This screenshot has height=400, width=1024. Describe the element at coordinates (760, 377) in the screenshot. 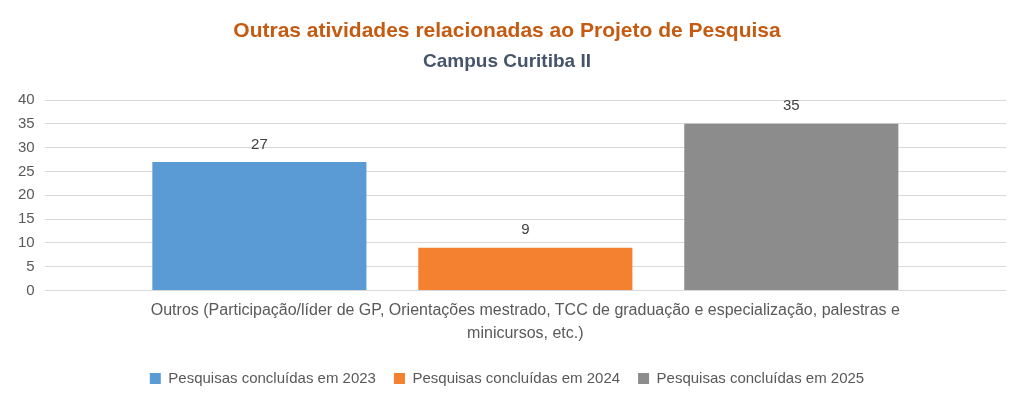

I see `legend-label: Pesquisas concluídas em 2025` at that location.